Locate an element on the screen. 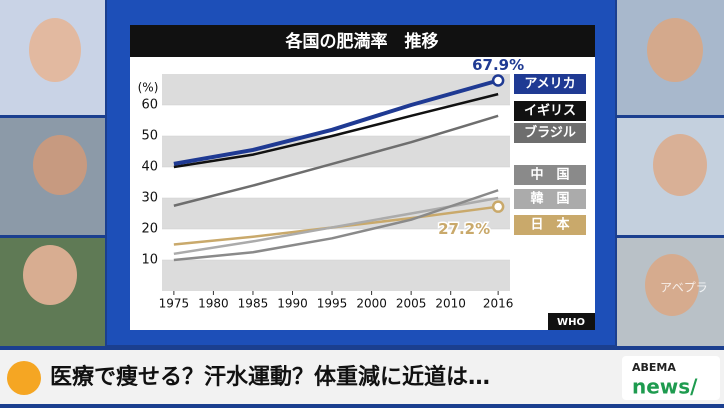 This screenshot has width=724, height=408. y-tick-label: 40 is located at coordinates (149, 167).